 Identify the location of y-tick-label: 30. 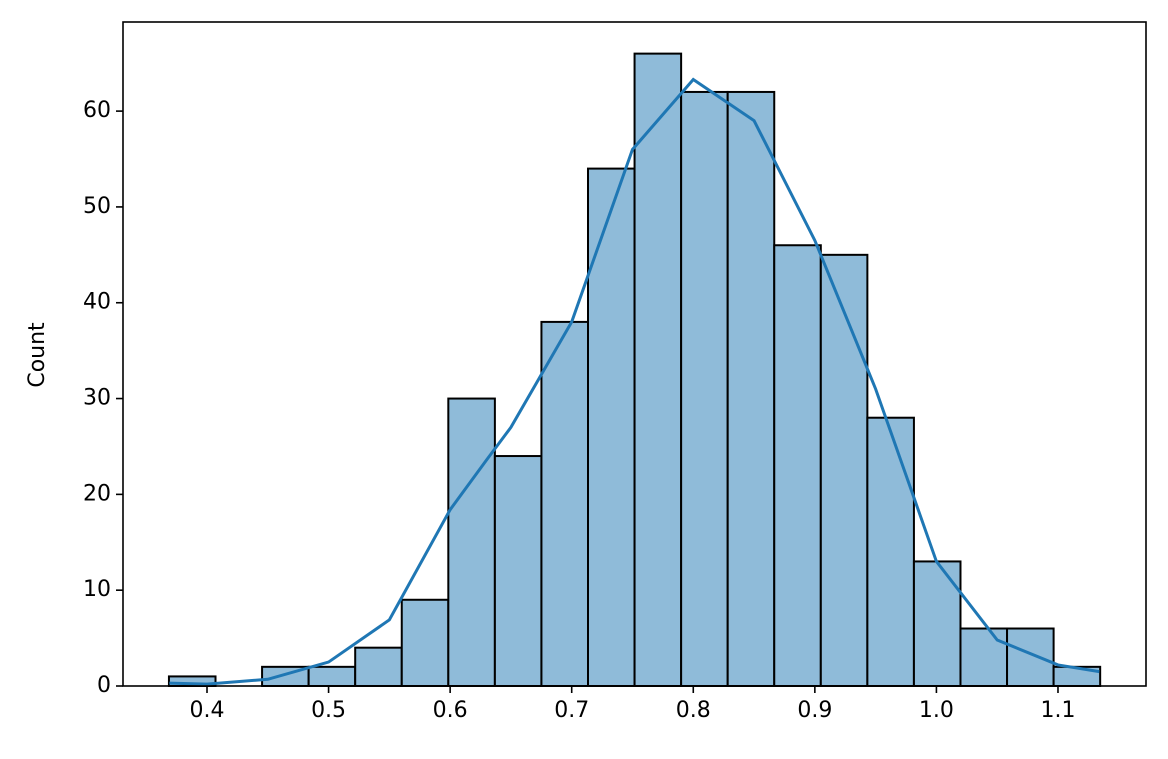
(97, 398).